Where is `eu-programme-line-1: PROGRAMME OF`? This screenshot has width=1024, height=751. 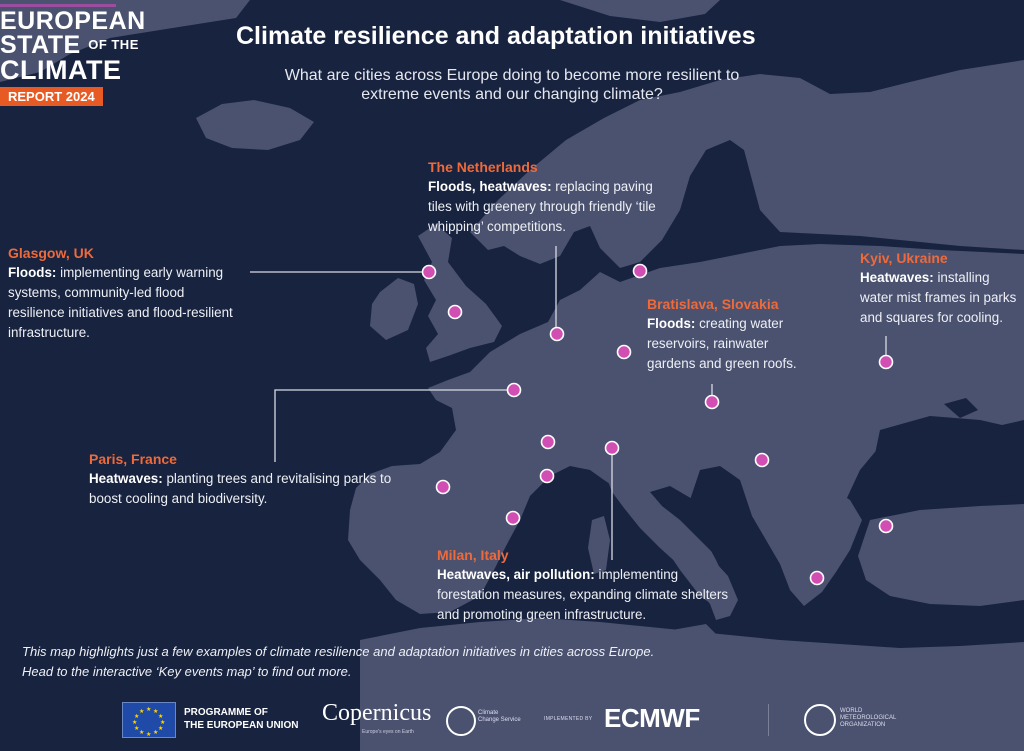
eu-programme-line-1: PROGRAMME OF is located at coordinates (226, 712).